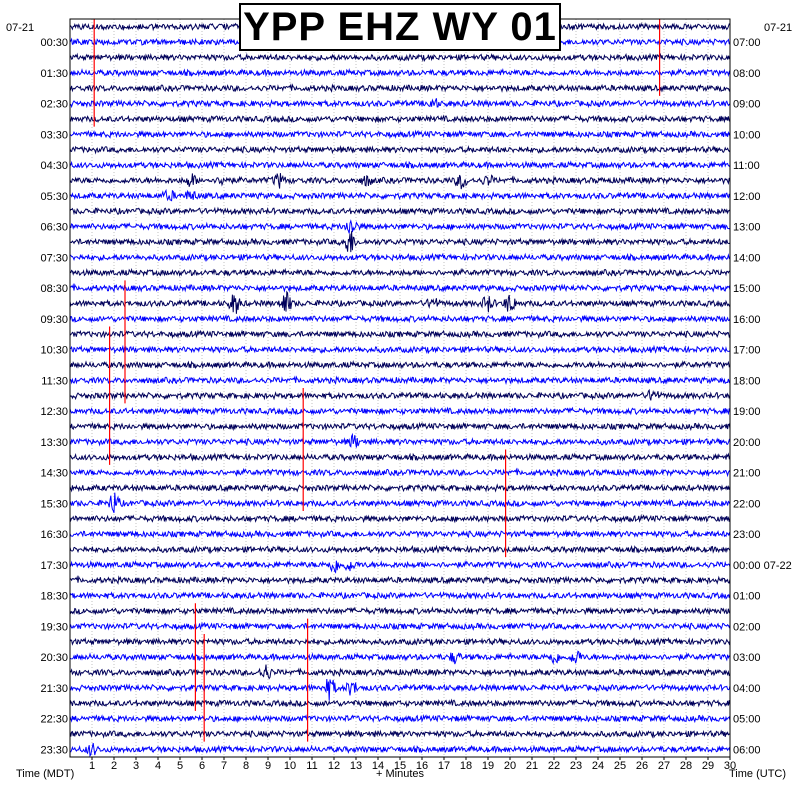  I want to click on x-axis-label: + Minutes, so click(400, 774).